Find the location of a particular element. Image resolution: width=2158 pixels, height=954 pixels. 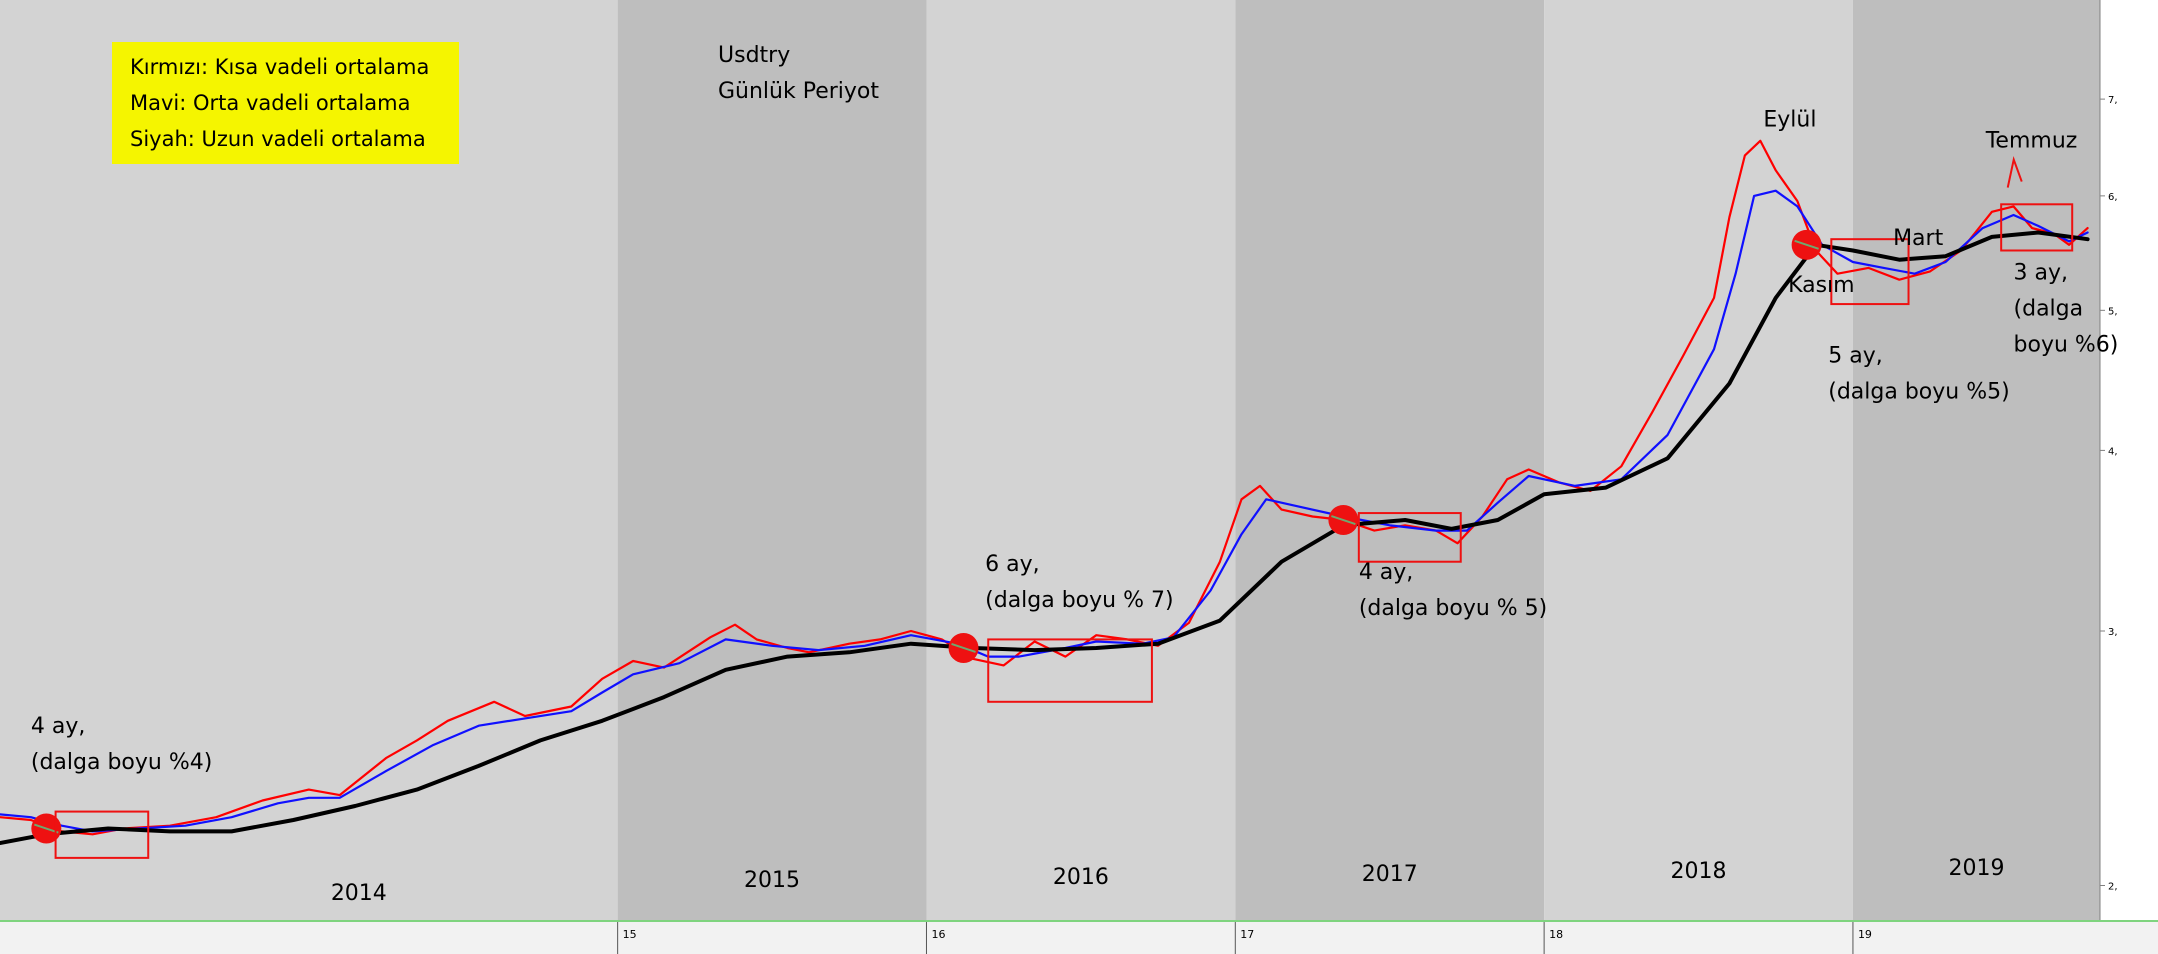

annotation-text: (dalga boyu %5) is located at coordinates (1918, 392).